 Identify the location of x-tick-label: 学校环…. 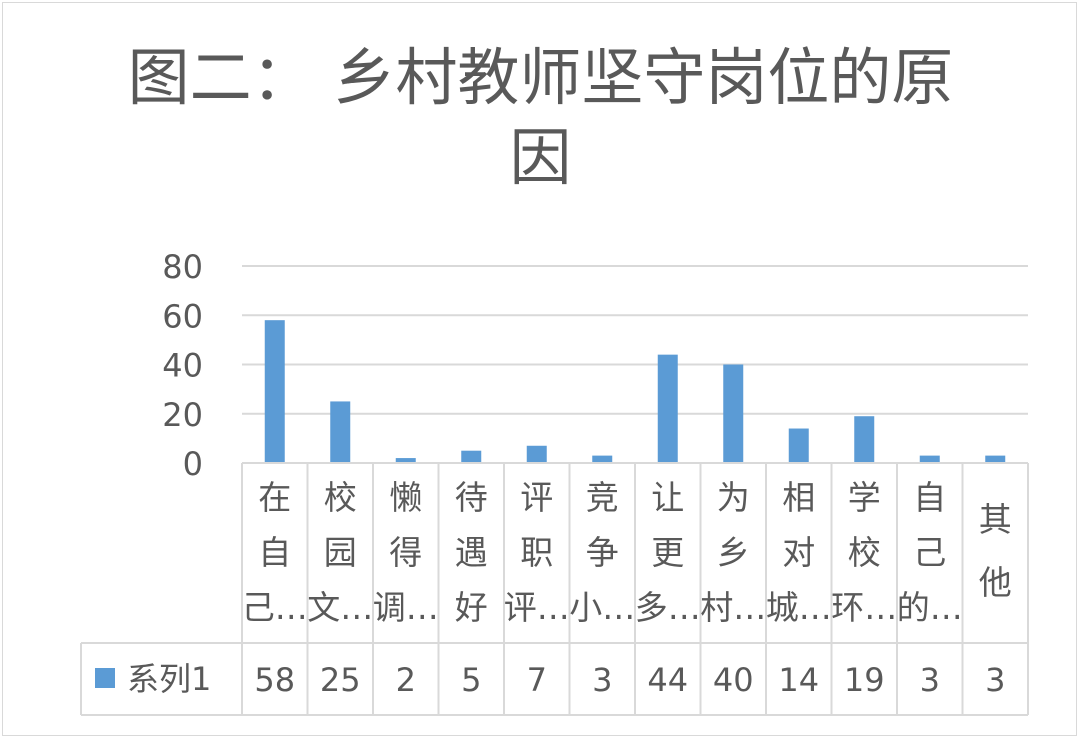
(864, 552).